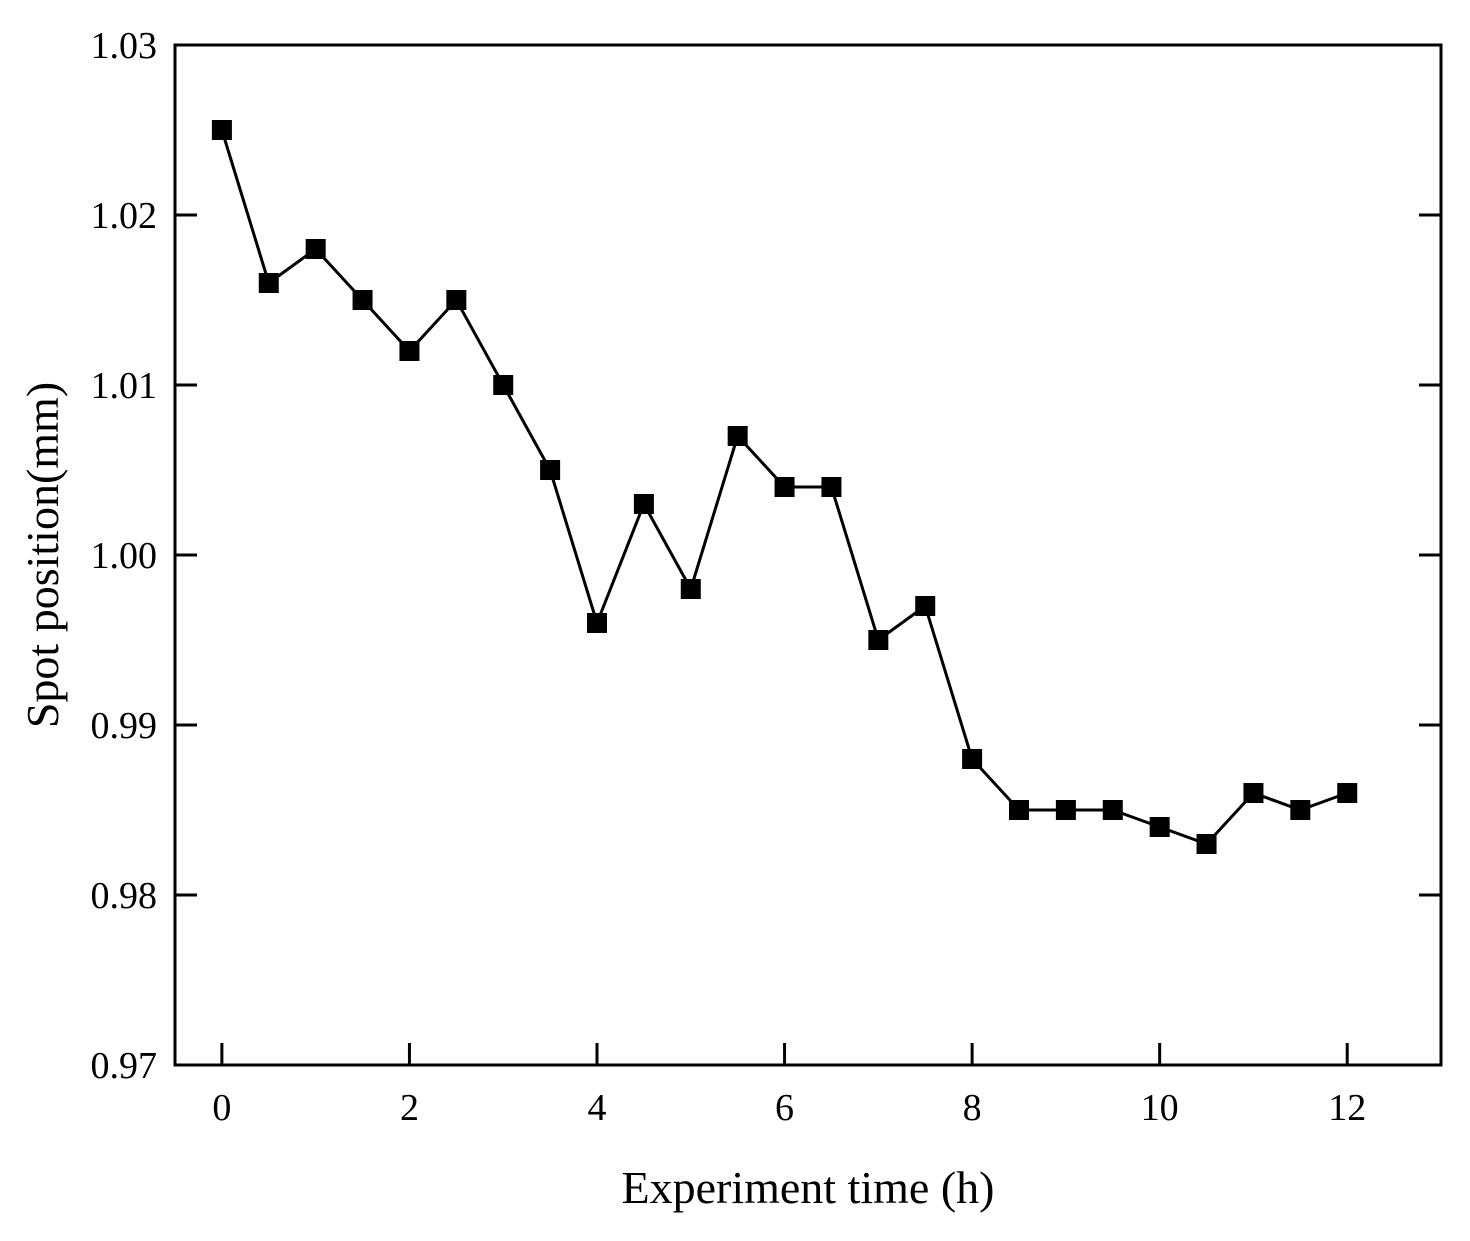 This screenshot has height=1241, width=1470. I want to click on x-tick-label: 2, so click(409, 1108).